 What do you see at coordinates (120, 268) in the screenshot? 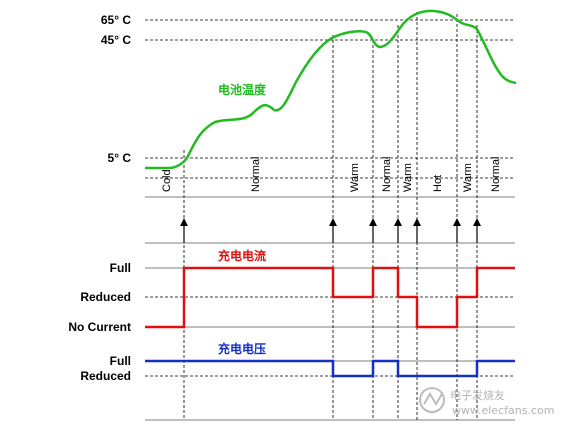
I see `current-full-label: Full` at bounding box center [120, 268].